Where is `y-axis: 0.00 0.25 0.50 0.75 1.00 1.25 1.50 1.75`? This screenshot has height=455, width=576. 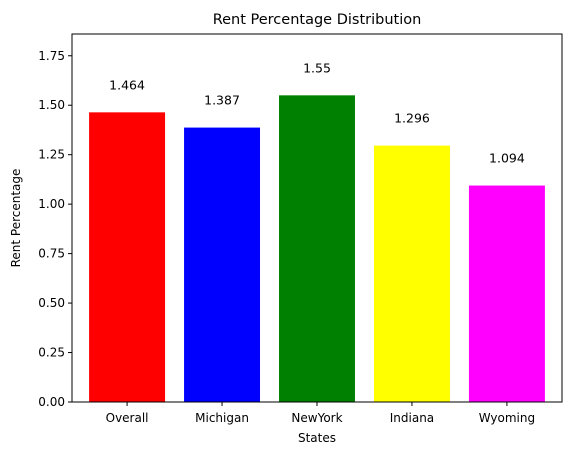
y-axis: 0.00 0.25 0.50 0.75 1.00 1.25 1.50 1.75 is located at coordinates (55, 229).